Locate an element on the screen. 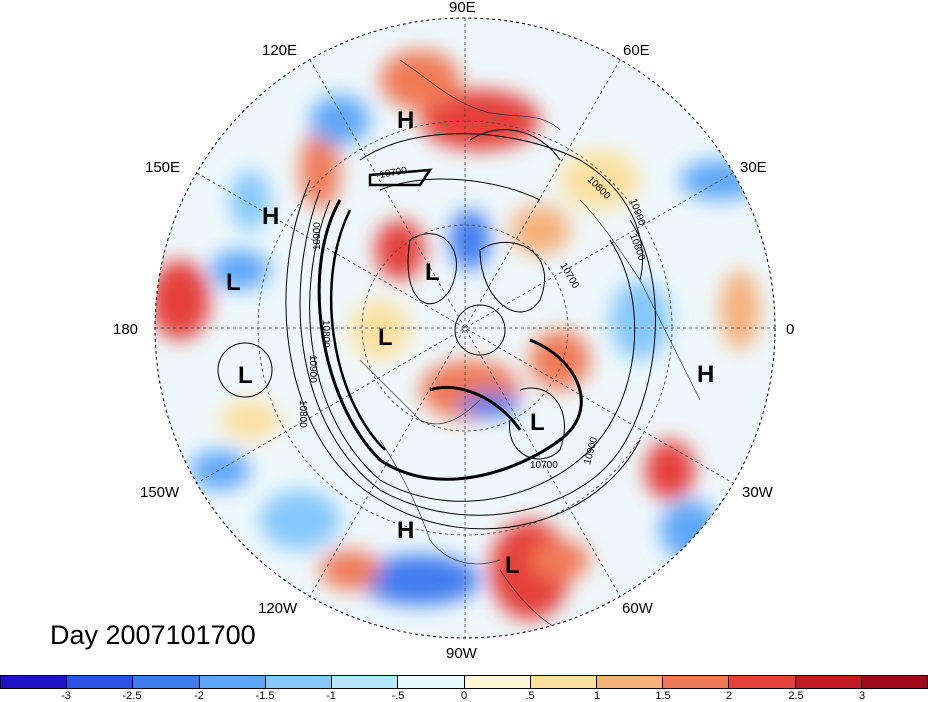 The width and height of the screenshot is (928, 702). low-center-3: L is located at coordinates (385, 337).